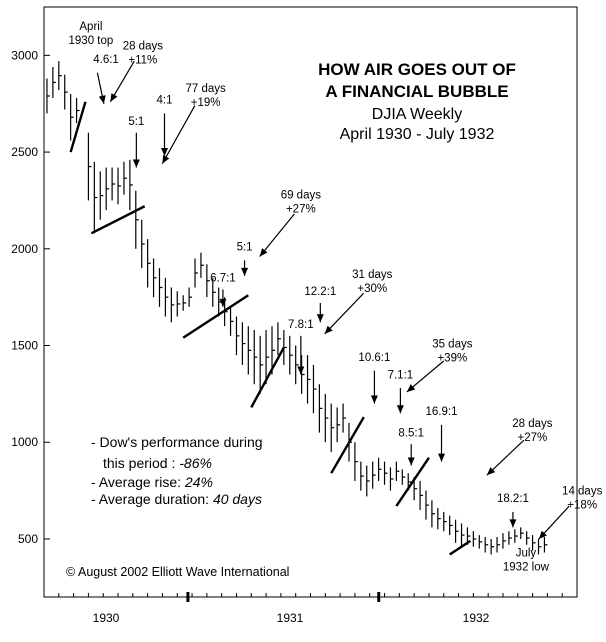 The image size is (606, 642). Describe the element at coordinates (237, 499) in the screenshot. I see `stat-average-duration-value: 40 days` at that location.